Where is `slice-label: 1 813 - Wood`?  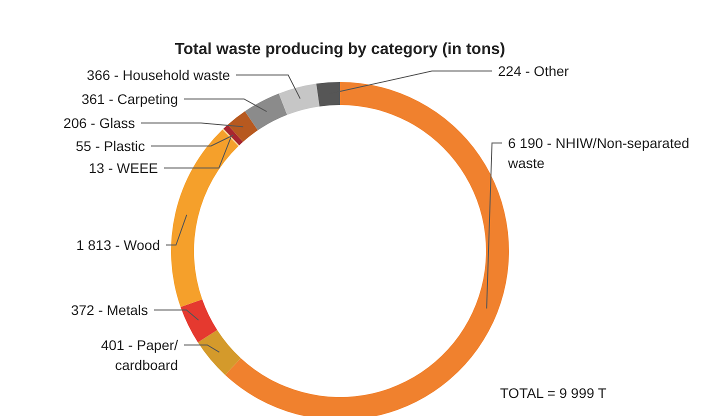 slice-label: 1 813 - Wood is located at coordinates (118, 245).